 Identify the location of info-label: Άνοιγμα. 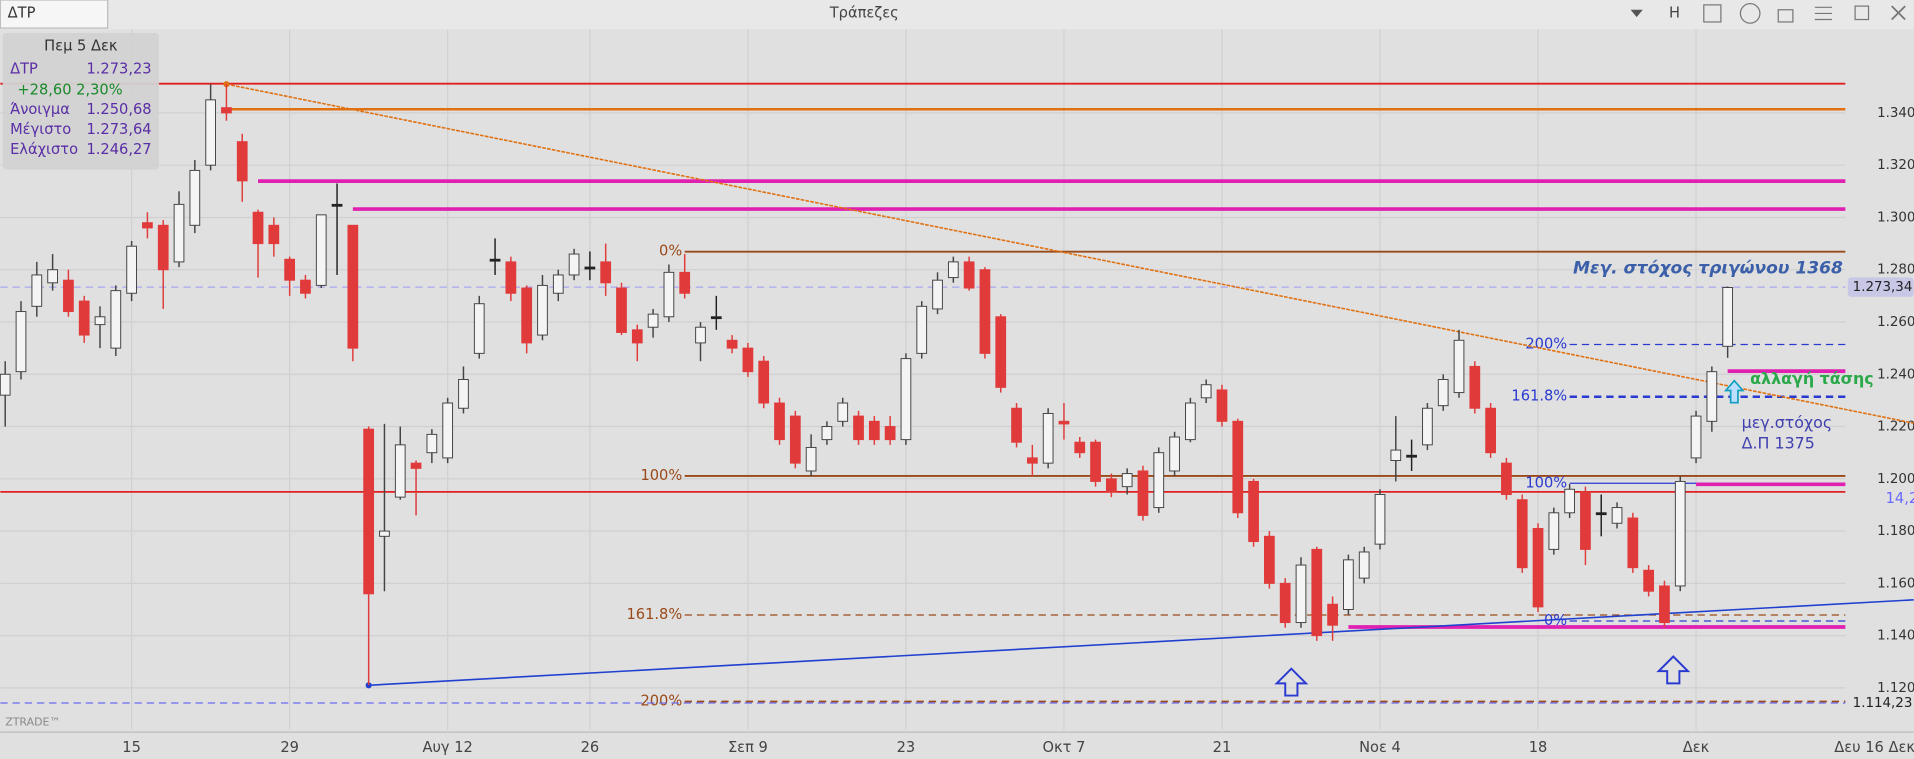
(40, 109).